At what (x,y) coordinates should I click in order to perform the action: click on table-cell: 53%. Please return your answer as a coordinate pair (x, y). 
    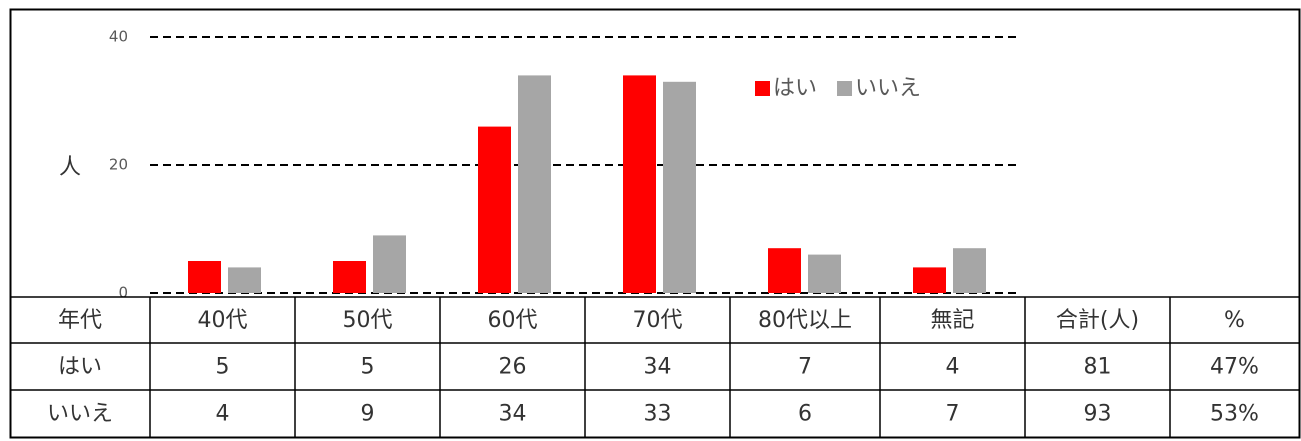
    Looking at the image, I should click on (1234, 414).